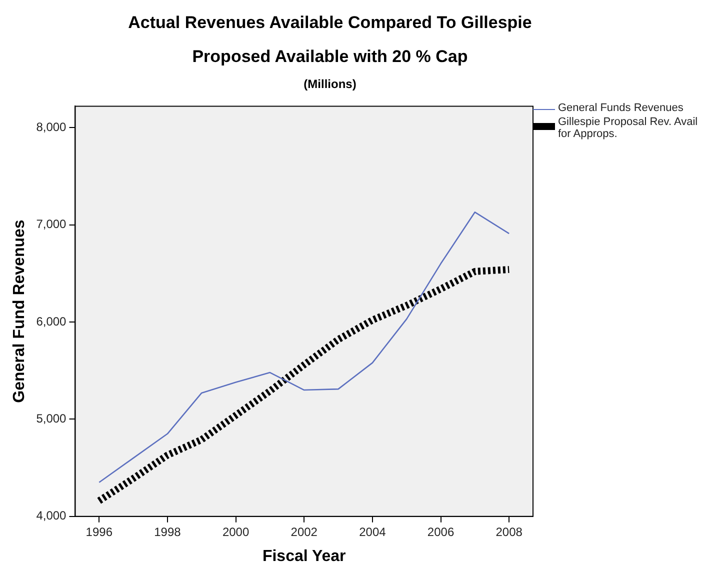  What do you see at coordinates (51, 419) in the screenshot?
I see `y-tick-label: 5,000` at bounding box center [51, 419].